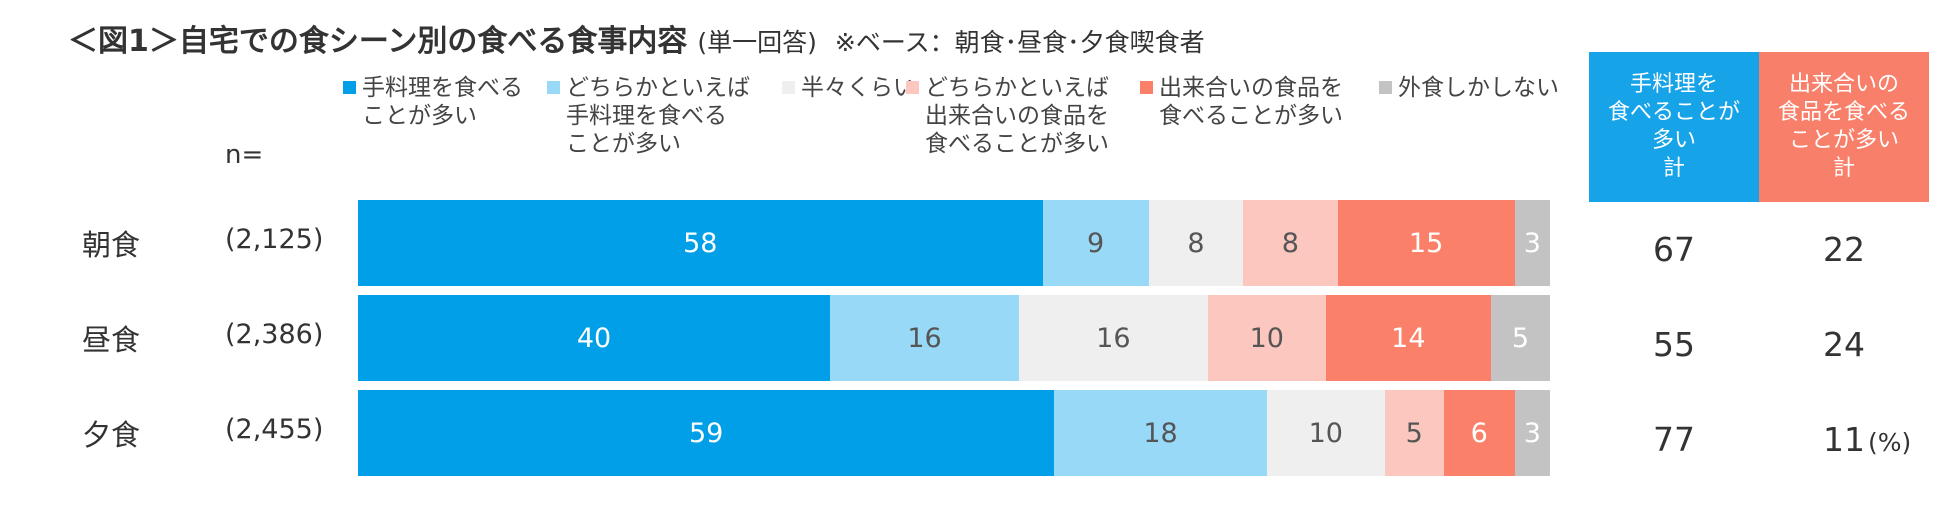 The height and width of the screenshot is (505, 1950). Describe the element at coordinates (1674, 127) in the screenshot. I see `summary-header-handmade: 手料理を 食べることが 多い 計` at that location.